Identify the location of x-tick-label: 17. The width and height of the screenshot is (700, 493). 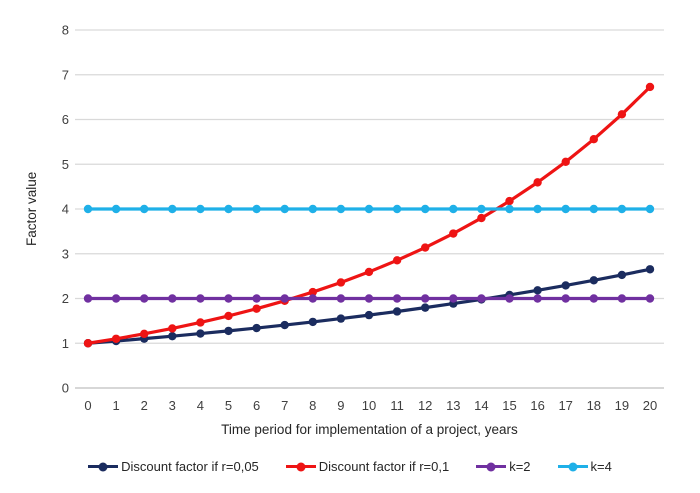
(565, 405).